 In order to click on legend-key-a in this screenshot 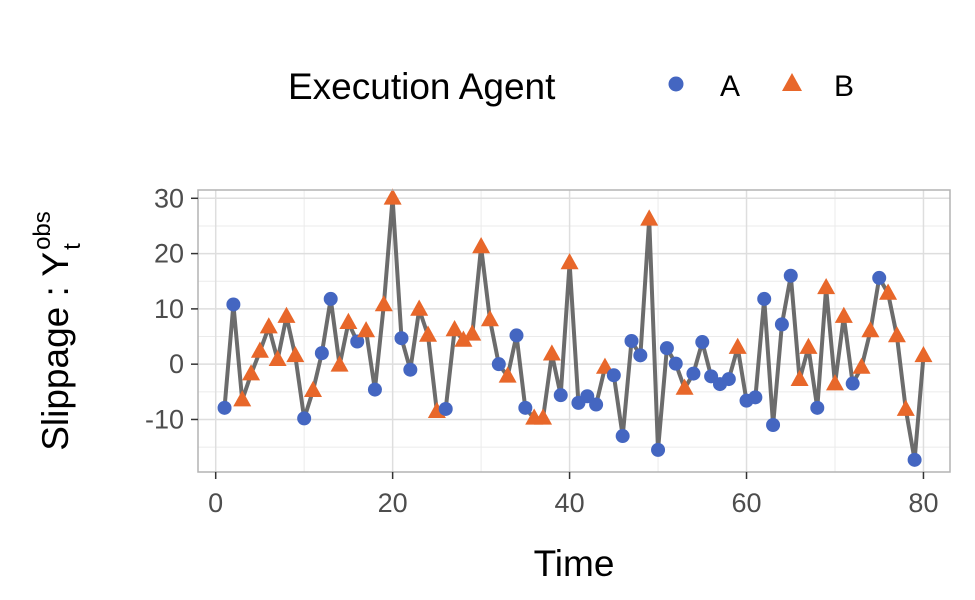, I will do `click(676, 84)`.